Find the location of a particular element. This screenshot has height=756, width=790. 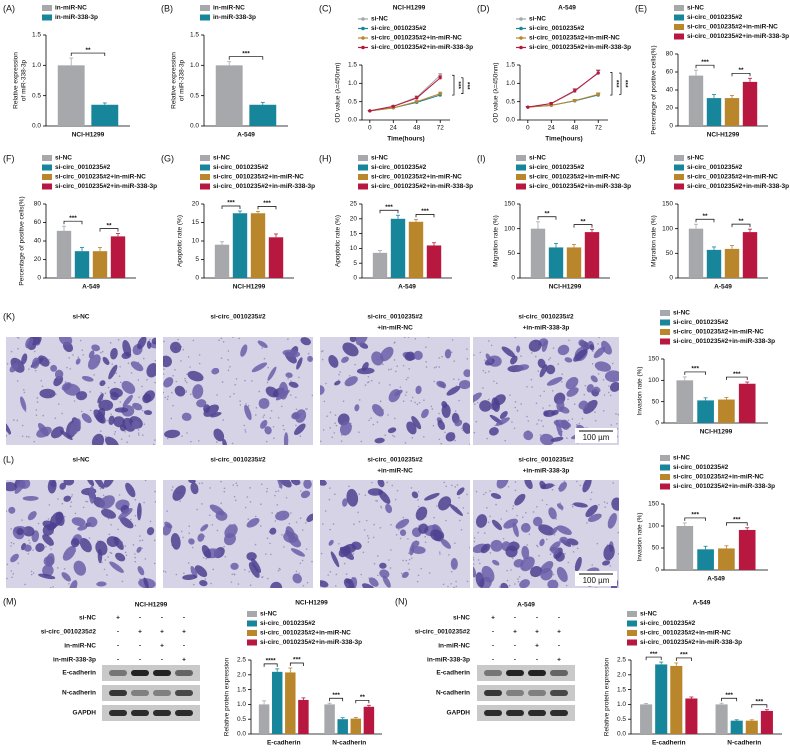

panel-label: (A) is located at coordinates (9, 8).